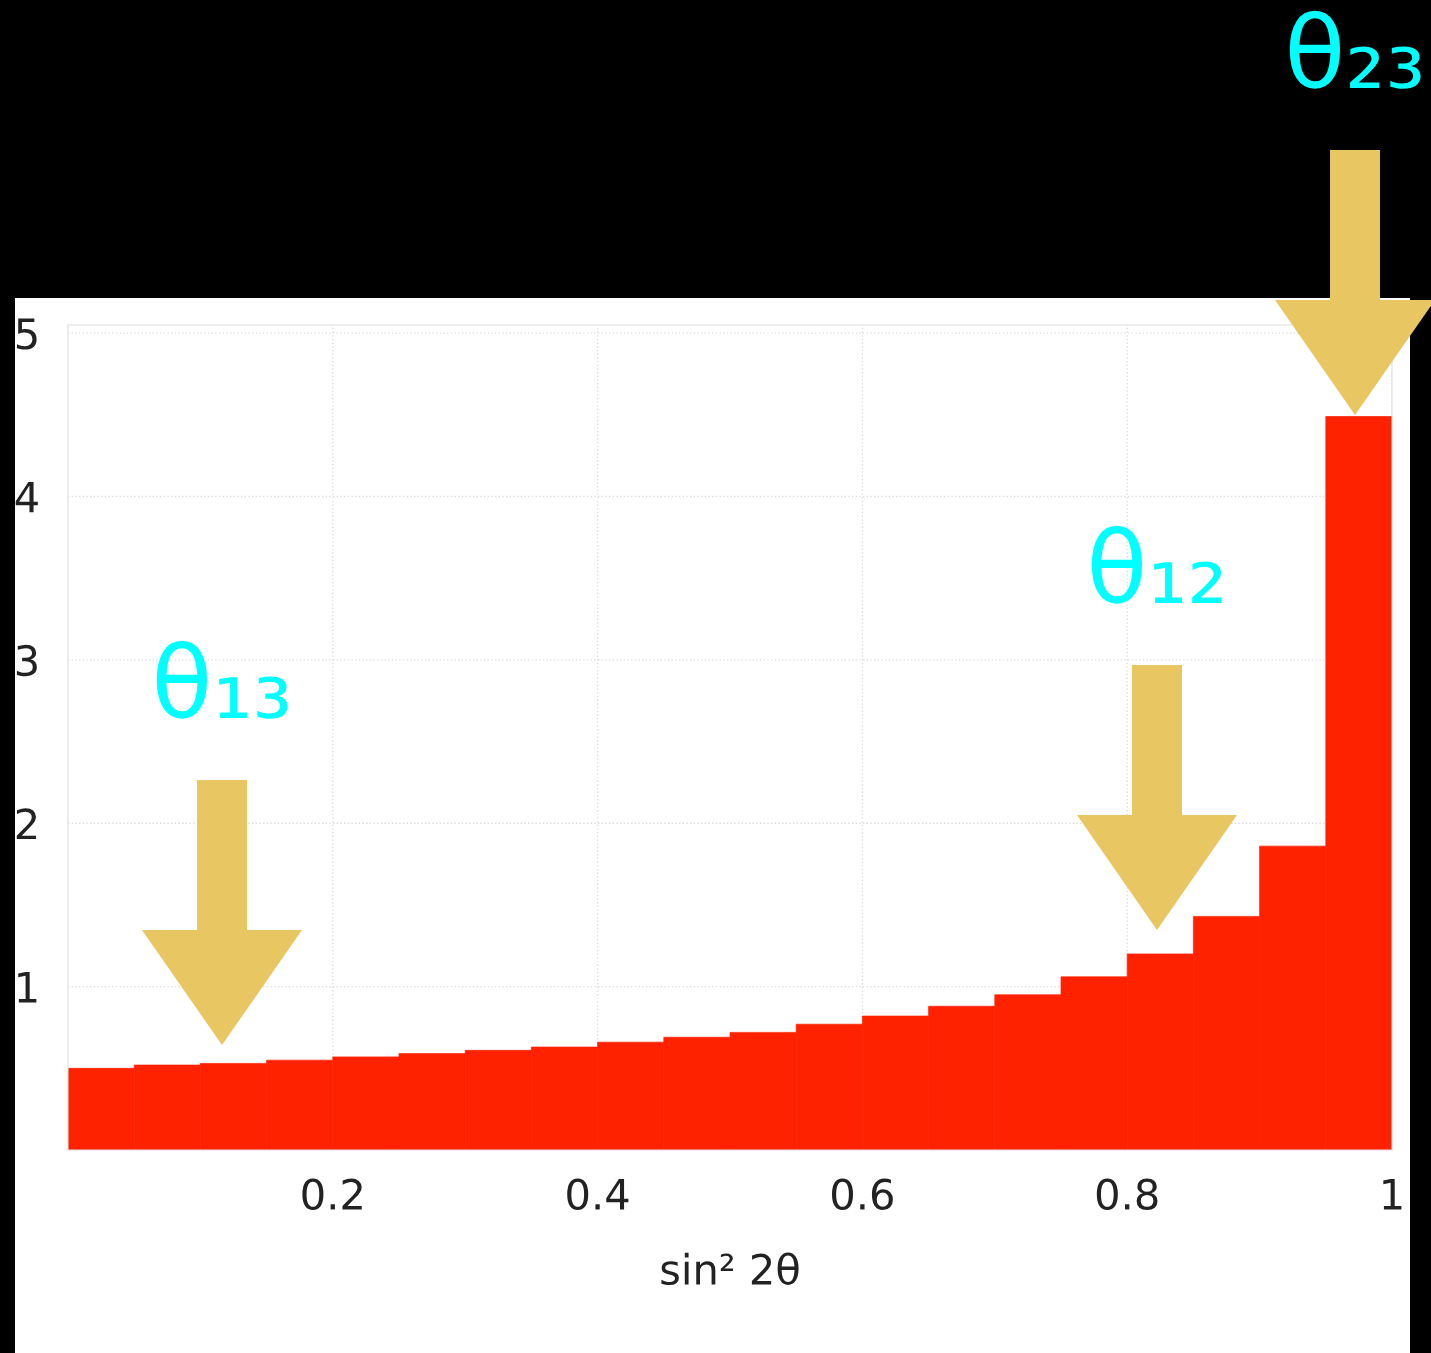 Image resolution: width=1431 pixels, height=1353 pixels. Describe the element at coordinates (222, 679) in the screenshot. I see `annotation: θ₁₃` at that location.